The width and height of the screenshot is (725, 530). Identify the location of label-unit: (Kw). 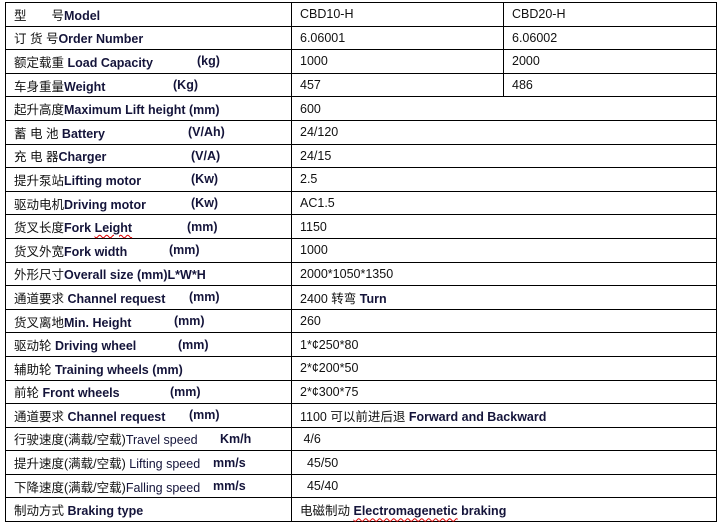
(205, 179).